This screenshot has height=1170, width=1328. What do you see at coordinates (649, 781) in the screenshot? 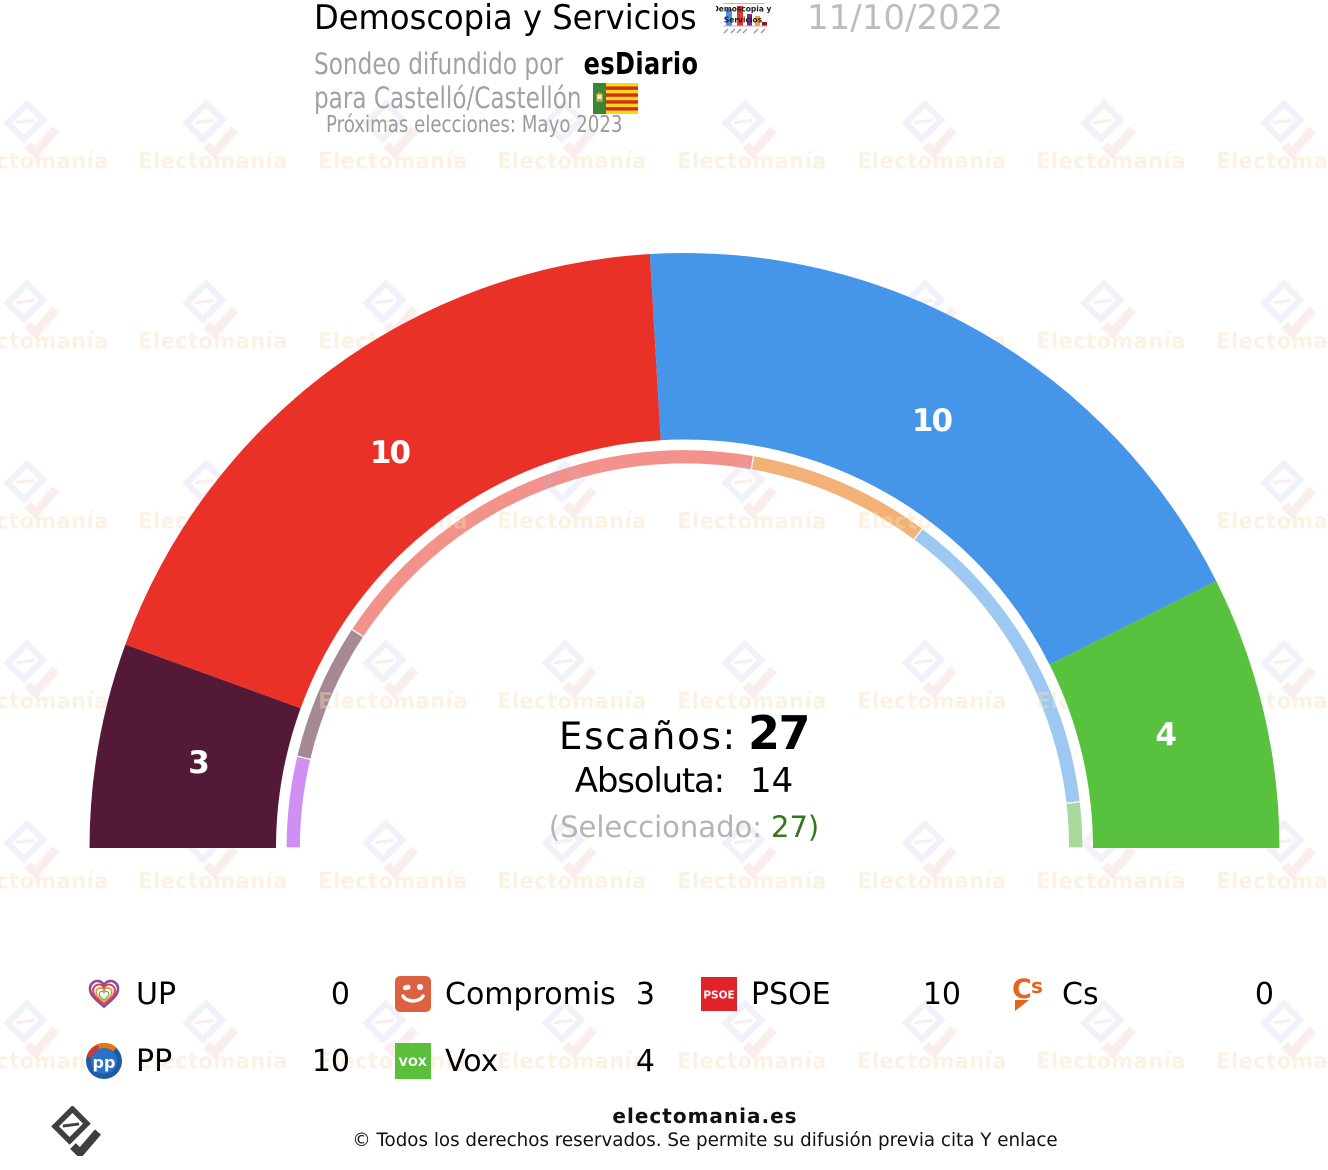
I see `majority-label: Absoluta:` at bounding box center [649, 781].